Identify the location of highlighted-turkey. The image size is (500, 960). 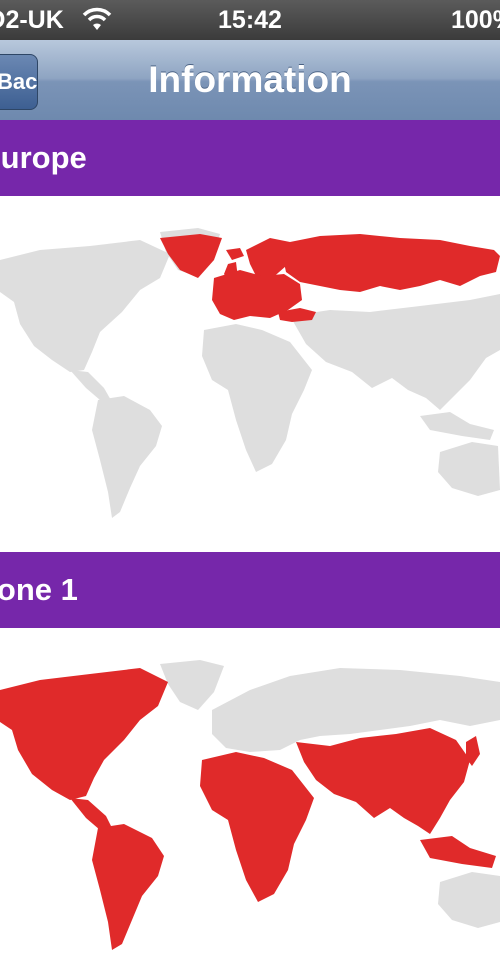
(297, 315).